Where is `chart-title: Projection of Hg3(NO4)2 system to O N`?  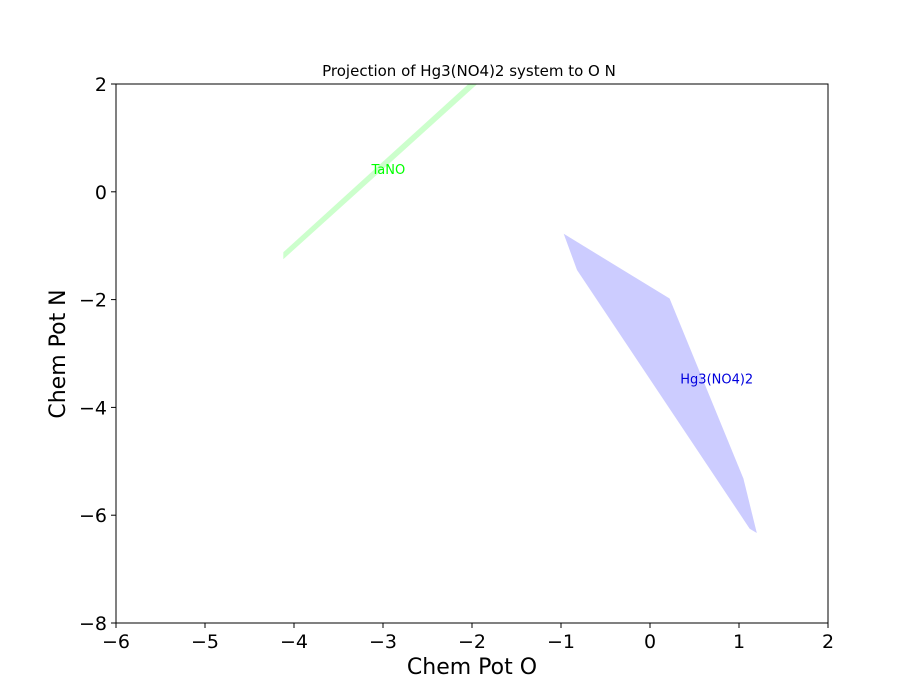
chart-title: Projection of Hg3(NO4)2 system to O N is located at coordinates (469, 71).